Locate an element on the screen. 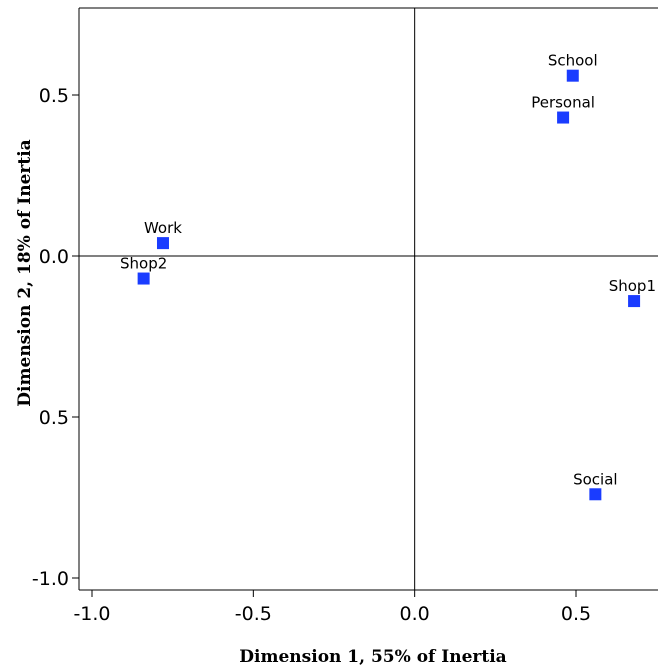 The height and width of the screenshot is (668, 658). x-tick-label: 0.0 is located at coordinates (415, 614).